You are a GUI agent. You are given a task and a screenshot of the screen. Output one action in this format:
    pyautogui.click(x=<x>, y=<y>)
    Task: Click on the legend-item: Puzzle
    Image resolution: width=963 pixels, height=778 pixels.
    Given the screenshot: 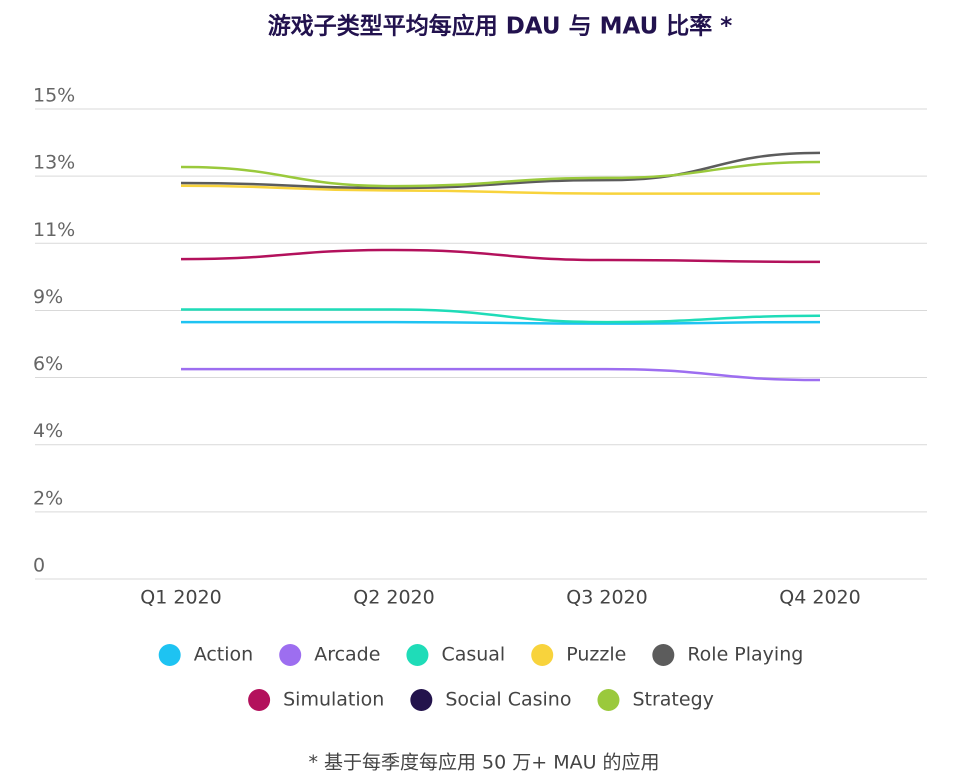 What is the action you would take?
    pyautogui.click(x=578, y=655)
    